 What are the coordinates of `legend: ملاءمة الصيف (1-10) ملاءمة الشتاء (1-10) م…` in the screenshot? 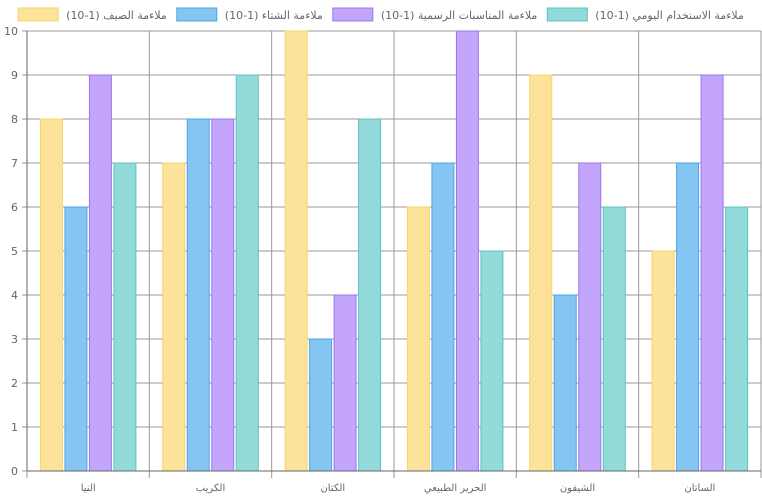 It's located at (380, 14).